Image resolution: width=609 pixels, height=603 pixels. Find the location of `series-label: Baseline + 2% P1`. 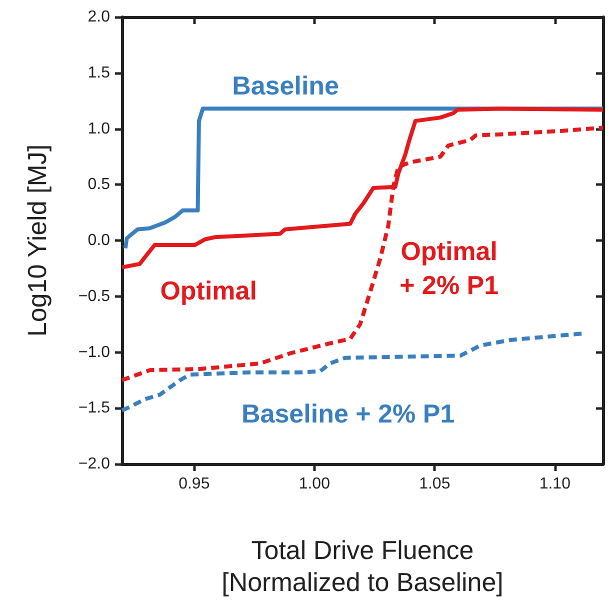

series-label: Baseline + 2% P1 is located at coordinates (348, 413).